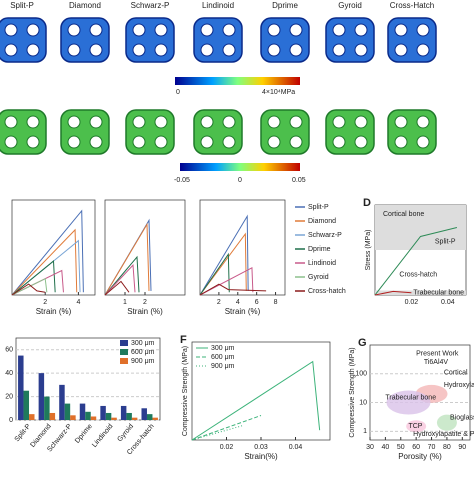  What do you see at coordinates (278, 92) in the screenshot?
I see `colorbar-label: 4×10⁴MPa` at bounding box center [278, 92].